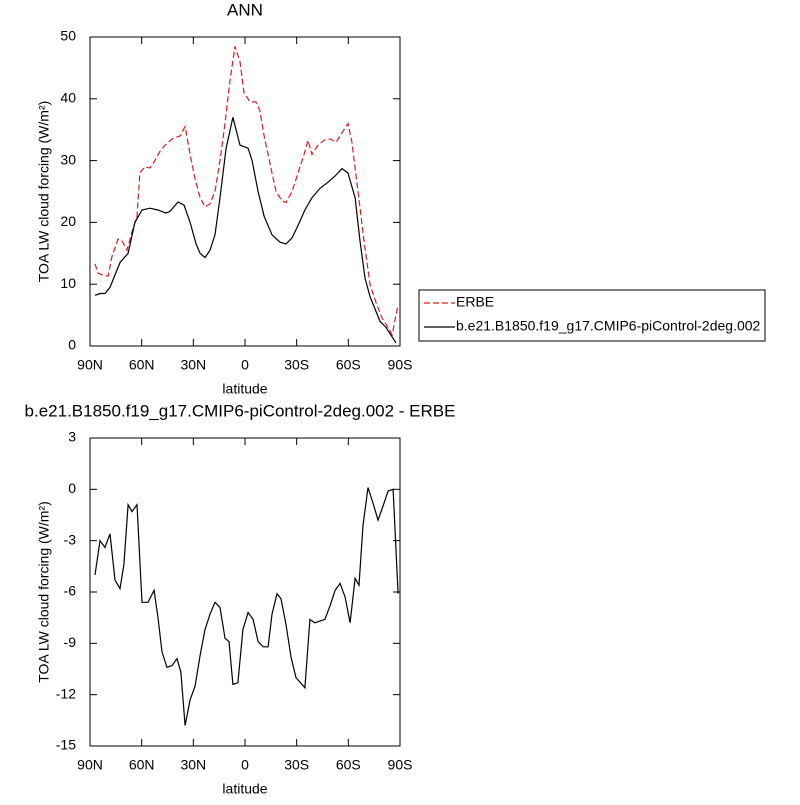 This screenshot has width=800, height=805. I want to click on y-tick-label: 10, so click(68, 283).